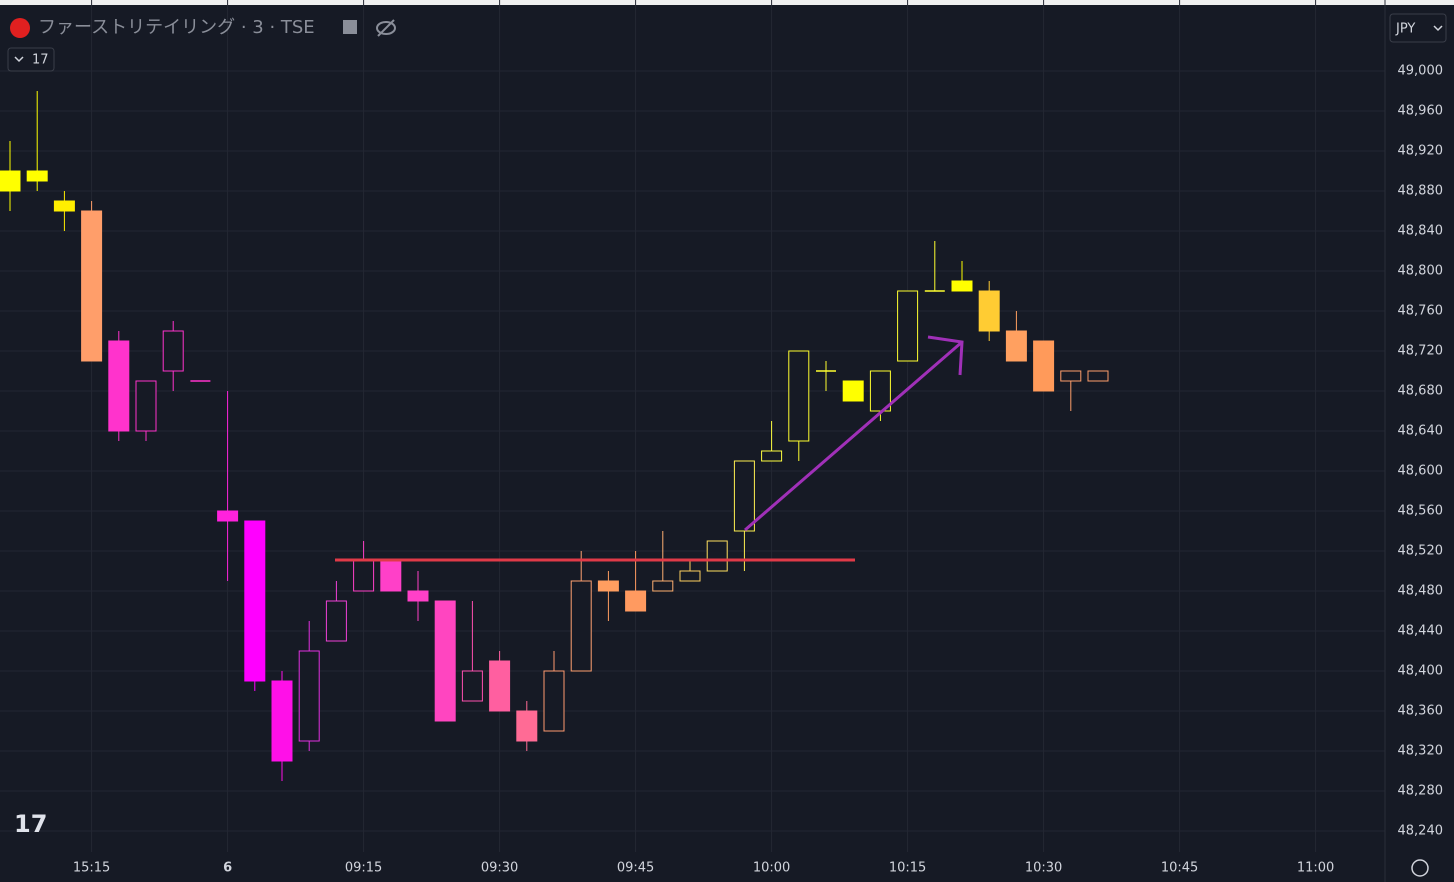 The width and height of the screenshot is (1454, 882). Describe the element at coordinates (1421, 551) in the screenshot. I see `y-tick-label: 48,520` at that location.